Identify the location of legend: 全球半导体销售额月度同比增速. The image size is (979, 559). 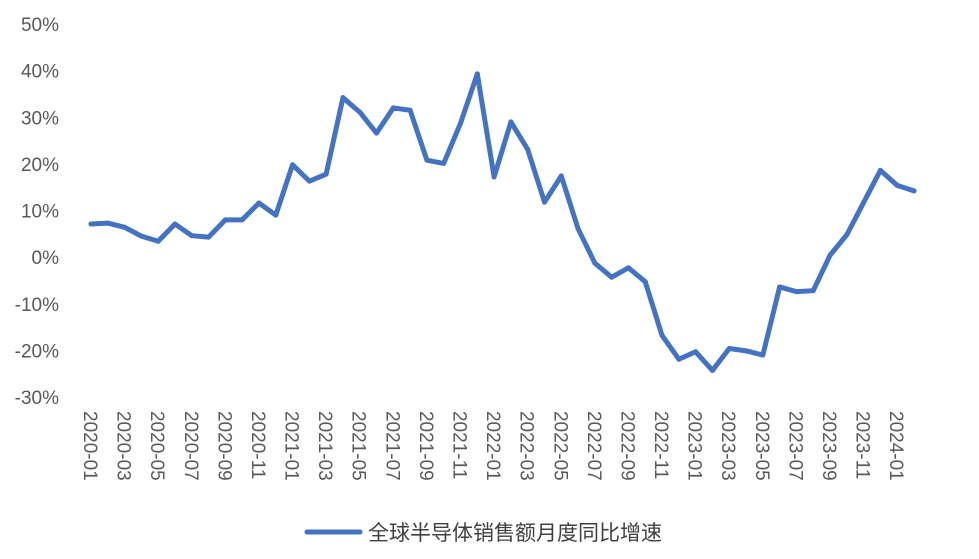
(483, 533).